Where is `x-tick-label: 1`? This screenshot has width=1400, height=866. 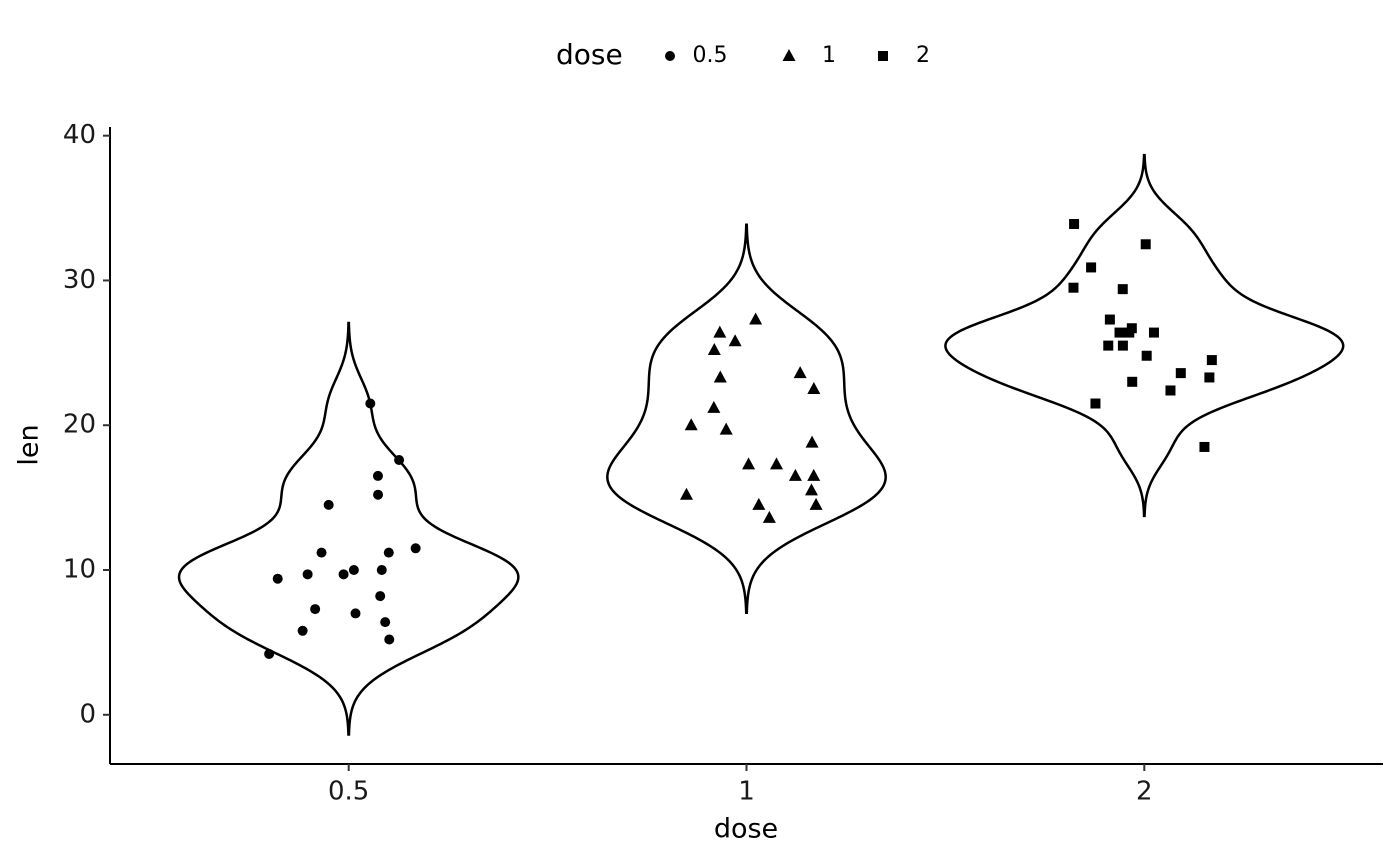
x-tick-label: 1 is located at coordinates (746, 792).